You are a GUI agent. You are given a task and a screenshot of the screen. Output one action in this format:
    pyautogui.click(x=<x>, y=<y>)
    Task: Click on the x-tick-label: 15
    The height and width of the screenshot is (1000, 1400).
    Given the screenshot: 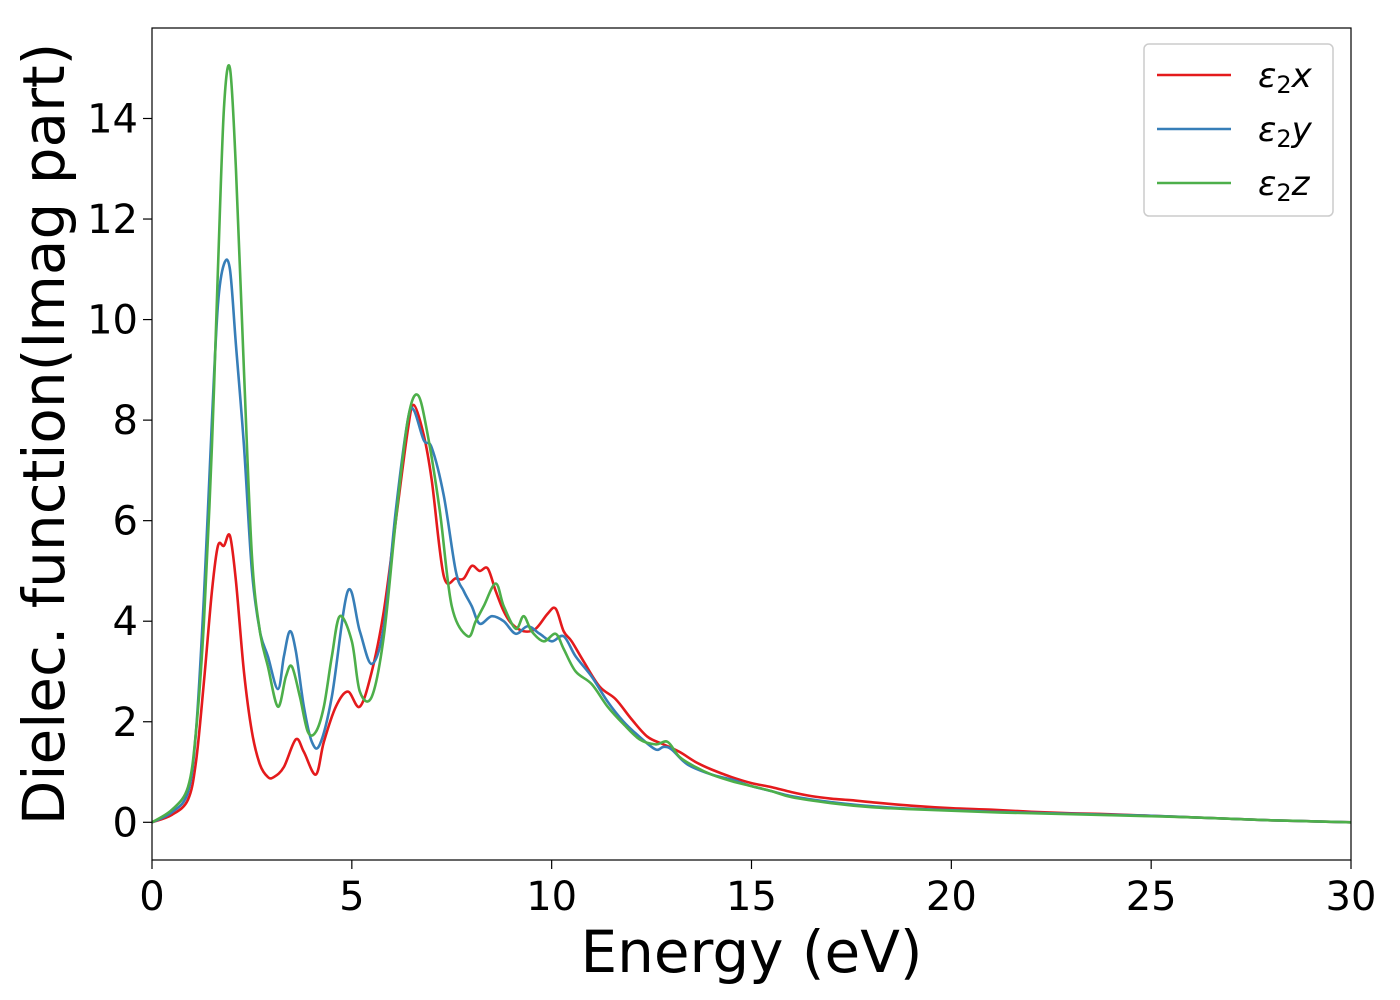 What is the action you would take?
    pyautogui.click(x=751, y=897)
    